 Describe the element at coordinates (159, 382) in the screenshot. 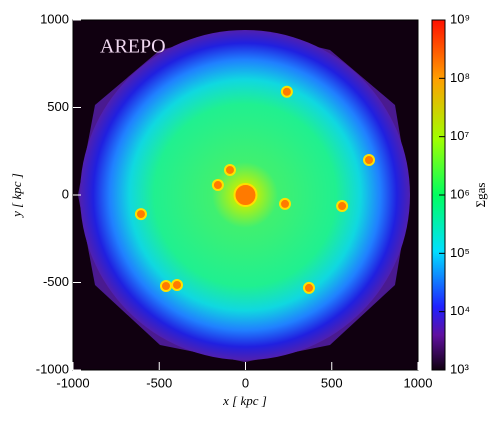

I see `x-tick-label: -500` at that location.